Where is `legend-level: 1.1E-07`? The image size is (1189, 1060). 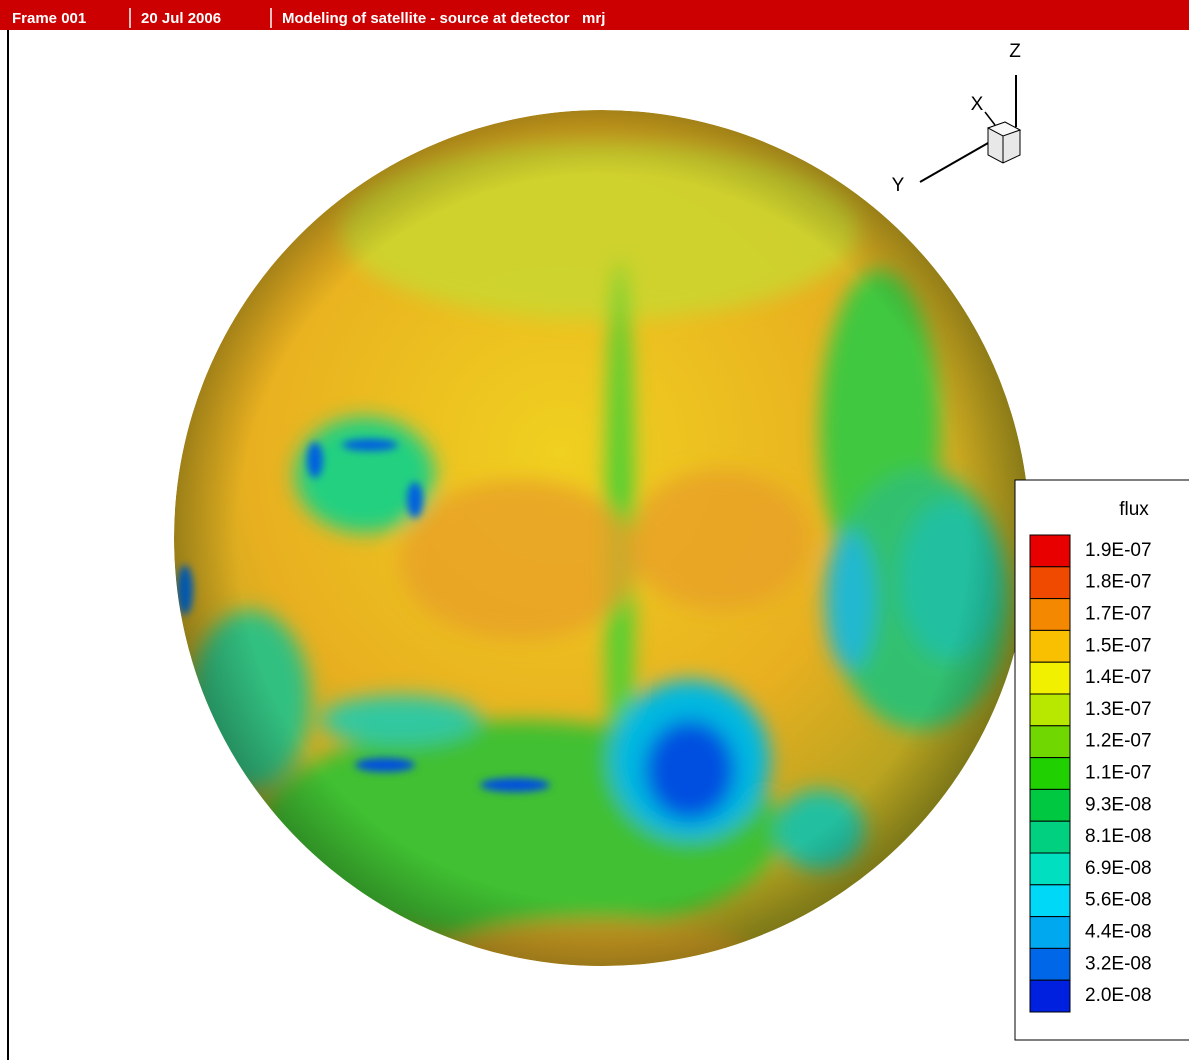 legend-level: 1.1E-07 is located at coordinates (1118, 773).